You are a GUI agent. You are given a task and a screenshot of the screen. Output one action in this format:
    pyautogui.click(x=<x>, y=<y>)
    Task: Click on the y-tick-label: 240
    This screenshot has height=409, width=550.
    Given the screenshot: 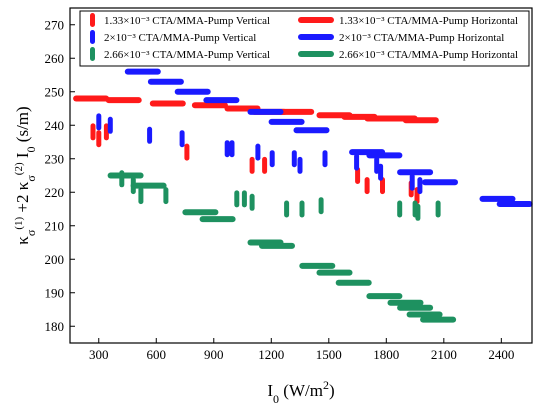 What is the action you would take?
    pyautogui.click(x=55, y=125)
    